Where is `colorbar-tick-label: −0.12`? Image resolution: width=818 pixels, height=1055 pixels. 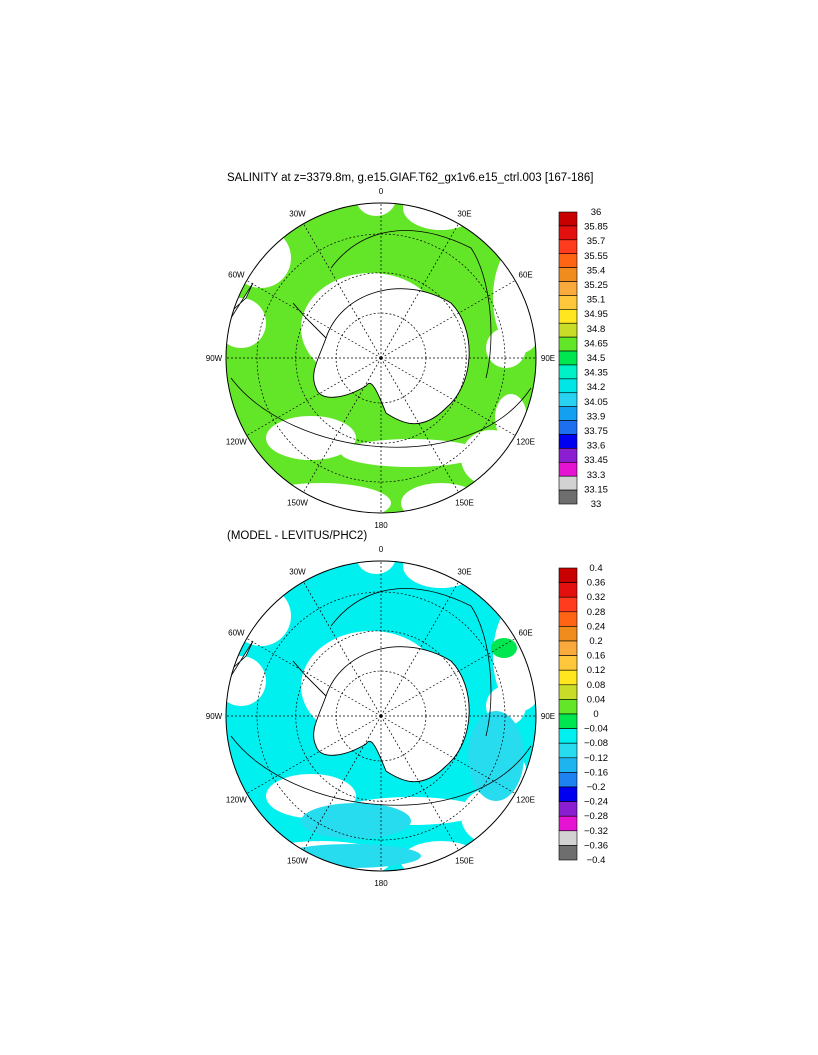 colorbar-tick-label: −0.12 is located at coordinates (596, 758).